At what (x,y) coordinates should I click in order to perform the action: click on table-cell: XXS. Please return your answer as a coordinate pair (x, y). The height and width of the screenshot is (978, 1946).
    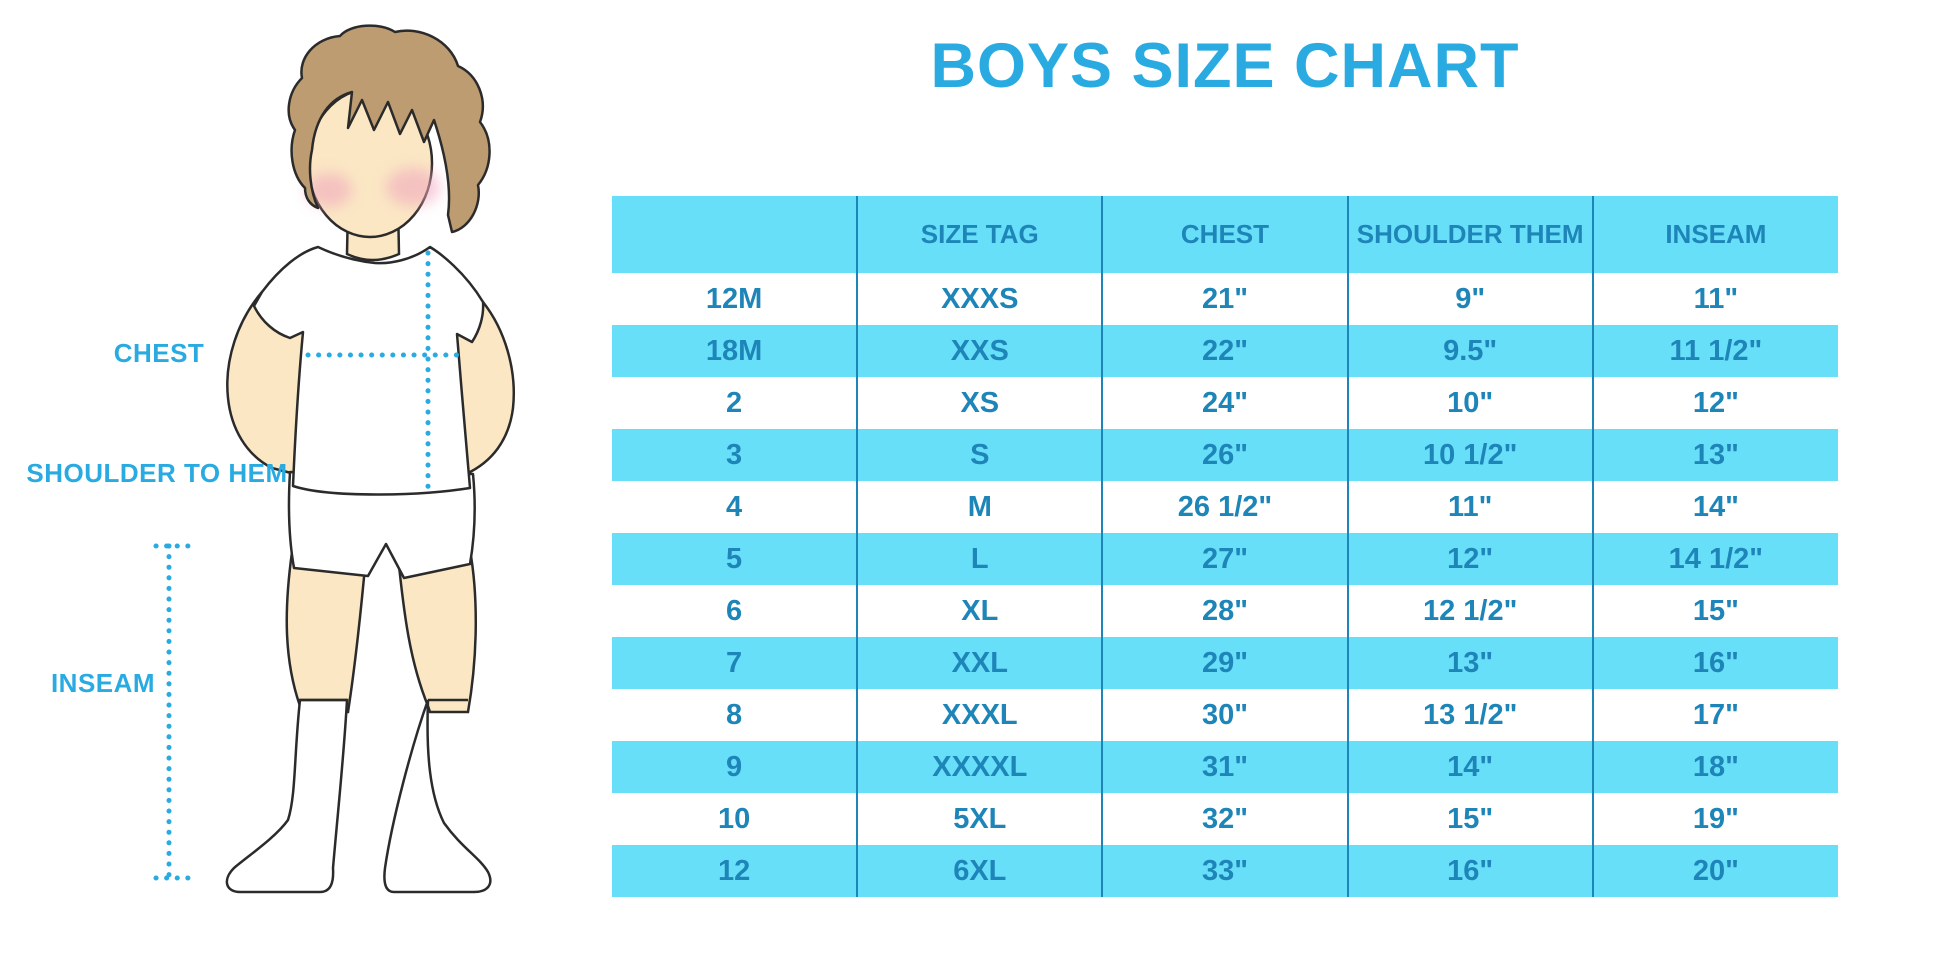
    Looking at the image, I should click on (980, 351).